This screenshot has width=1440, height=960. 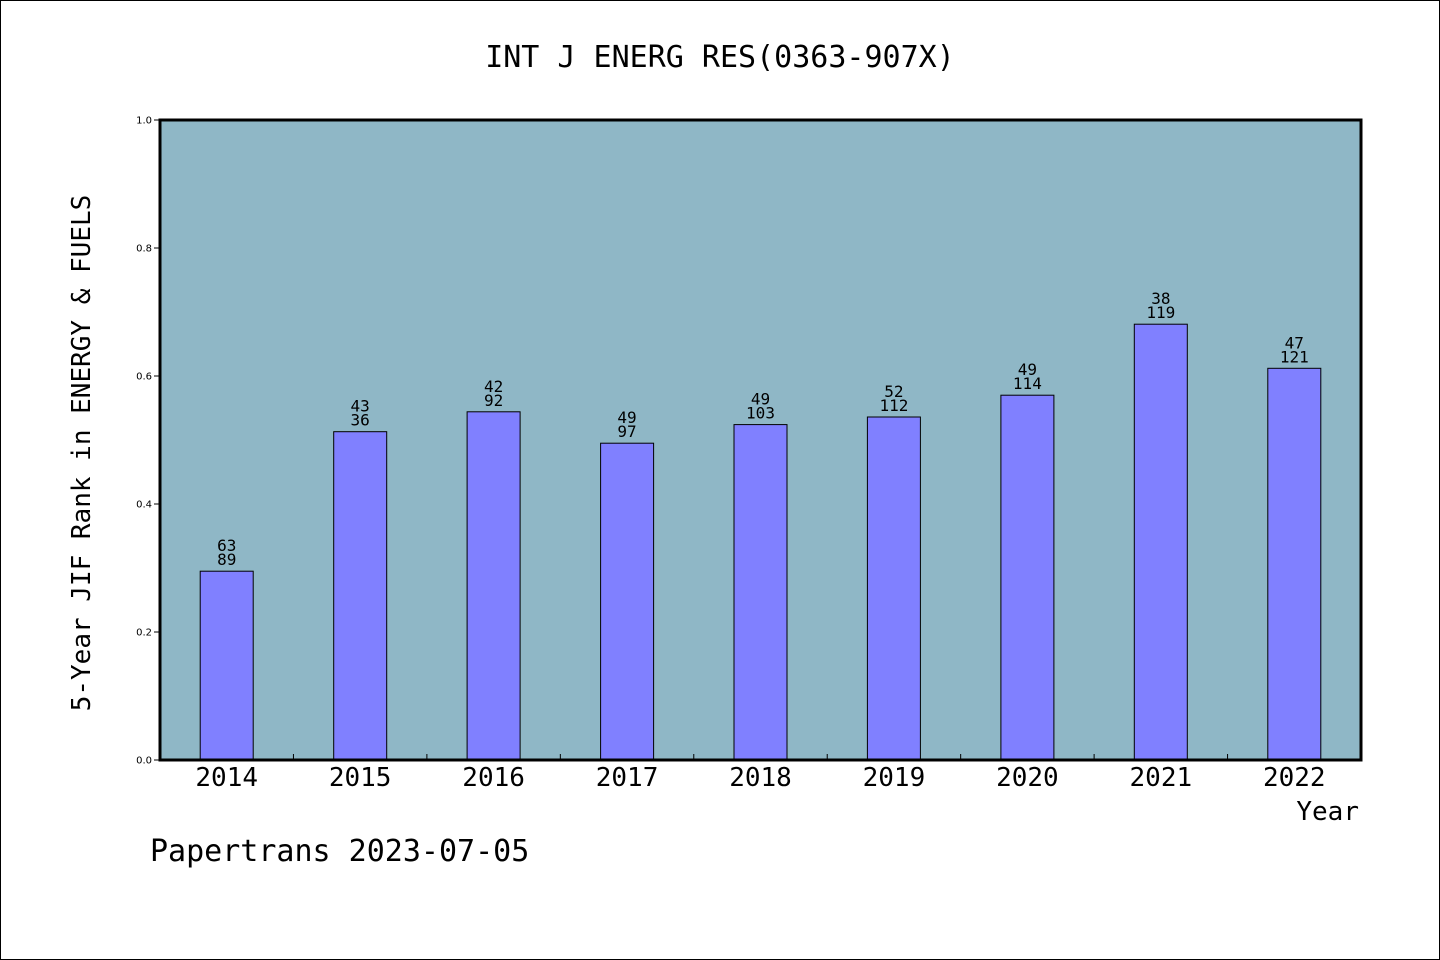 What do you see at coordinates (1160, 542) in the screenshot?
I see `bar-2021` at bounding box center [1160, 542].